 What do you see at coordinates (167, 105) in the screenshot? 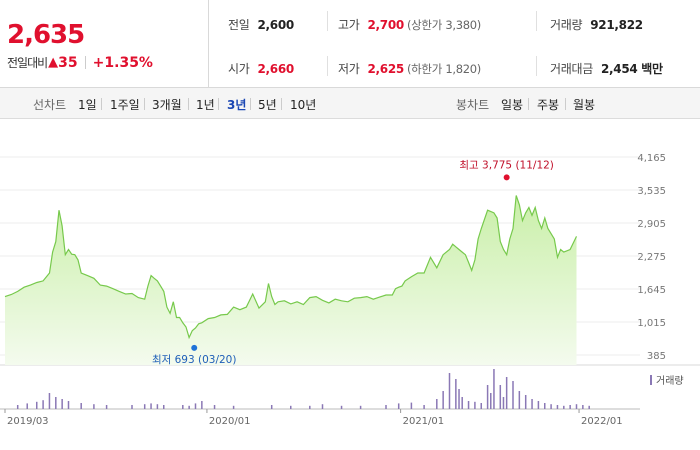
I see `period-3m: 3개월` at bounding box center [167, 105].